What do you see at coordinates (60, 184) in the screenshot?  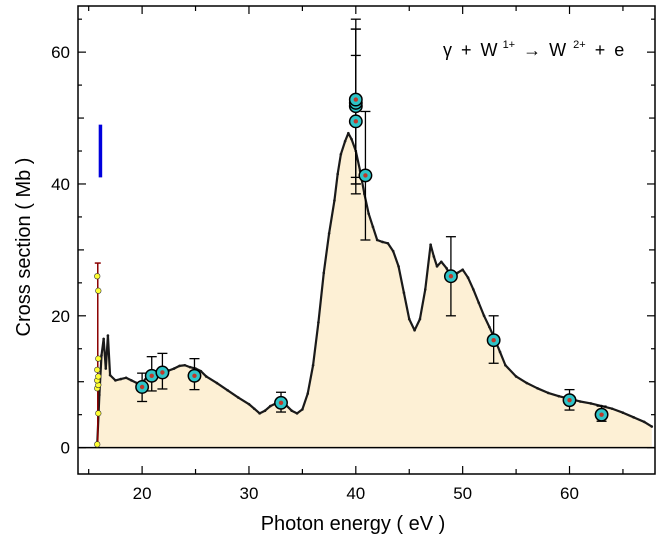 I see `y-tick-label: 40` at bounding box center [60, 184].